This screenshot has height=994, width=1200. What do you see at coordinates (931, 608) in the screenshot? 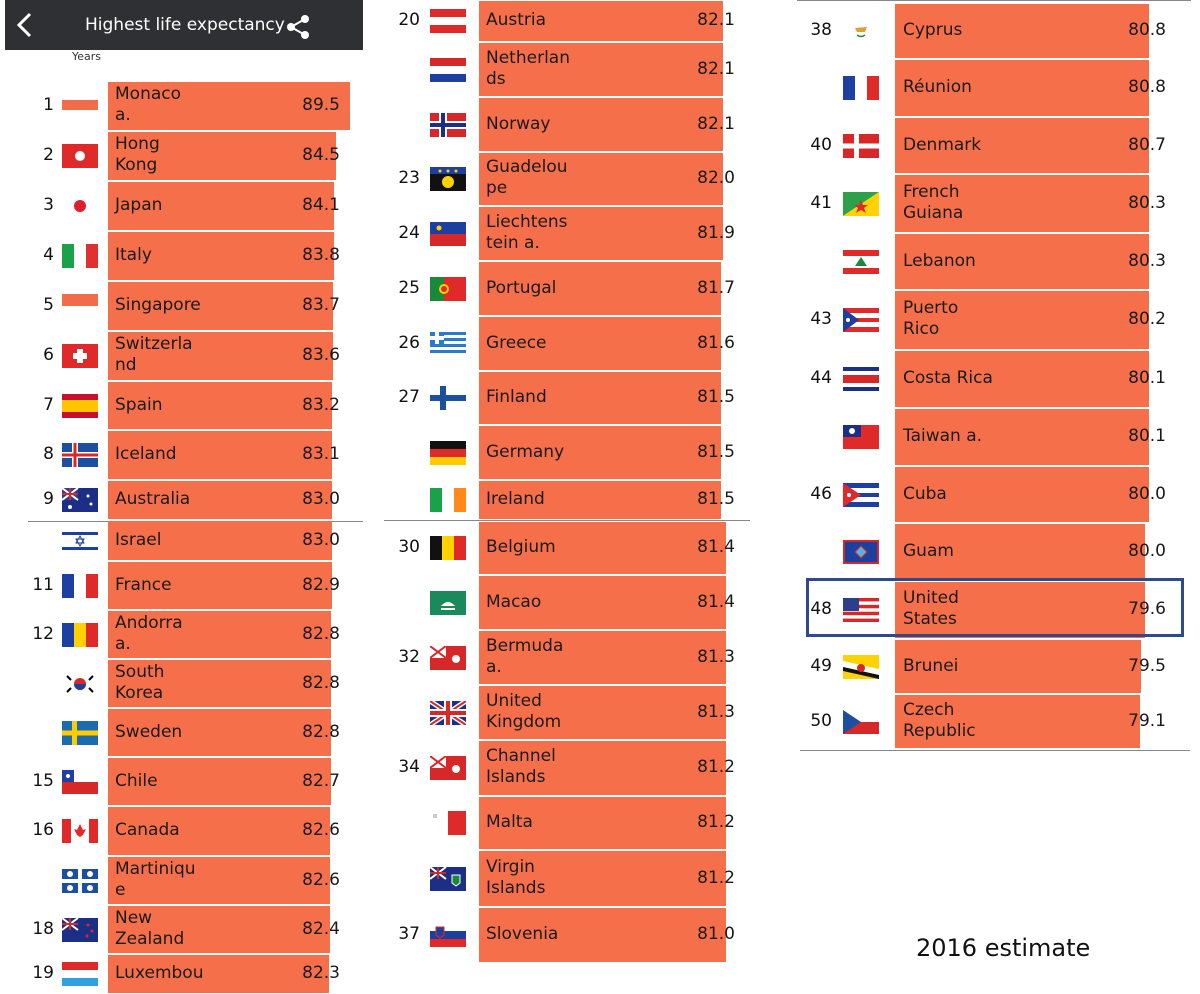
I see `country-name: United States` at bounding box center [931, 608].